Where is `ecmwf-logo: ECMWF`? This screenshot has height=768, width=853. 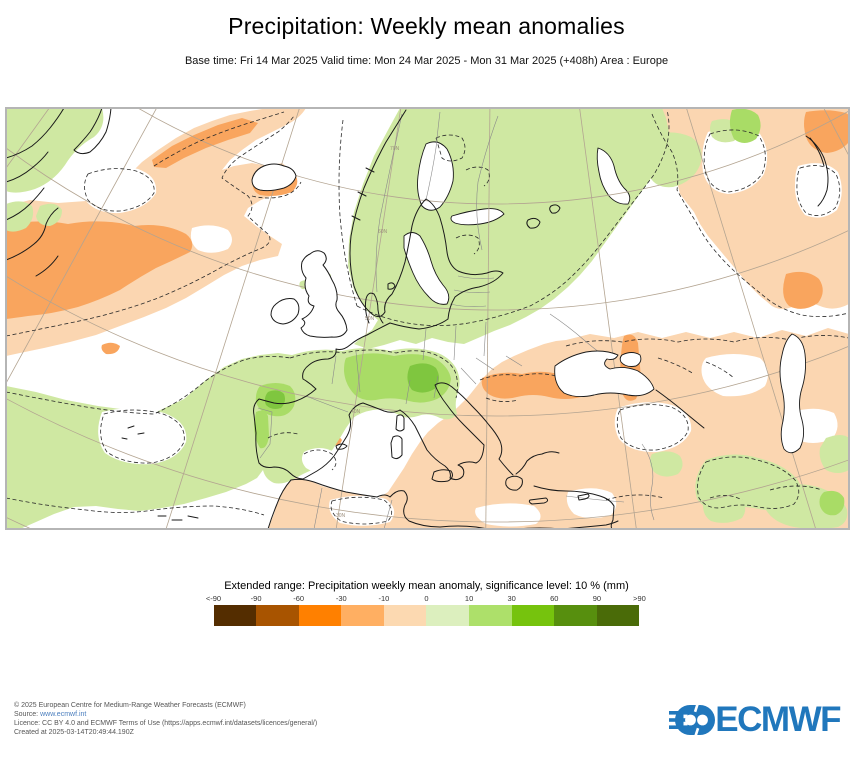 ecmwf-logo: ECMWF is located at coordinates (755, 720).